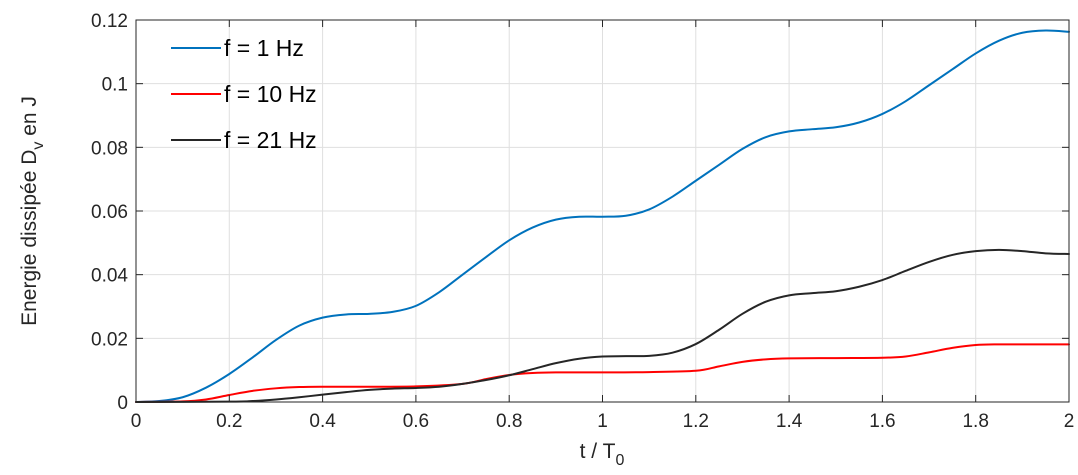 The height and width of the screenshot is (475, 1078). What do you see at coordinates (696, 421) in the screenshot?
I see `x-tick-label: 1.2` at bounding box center [696, 421].